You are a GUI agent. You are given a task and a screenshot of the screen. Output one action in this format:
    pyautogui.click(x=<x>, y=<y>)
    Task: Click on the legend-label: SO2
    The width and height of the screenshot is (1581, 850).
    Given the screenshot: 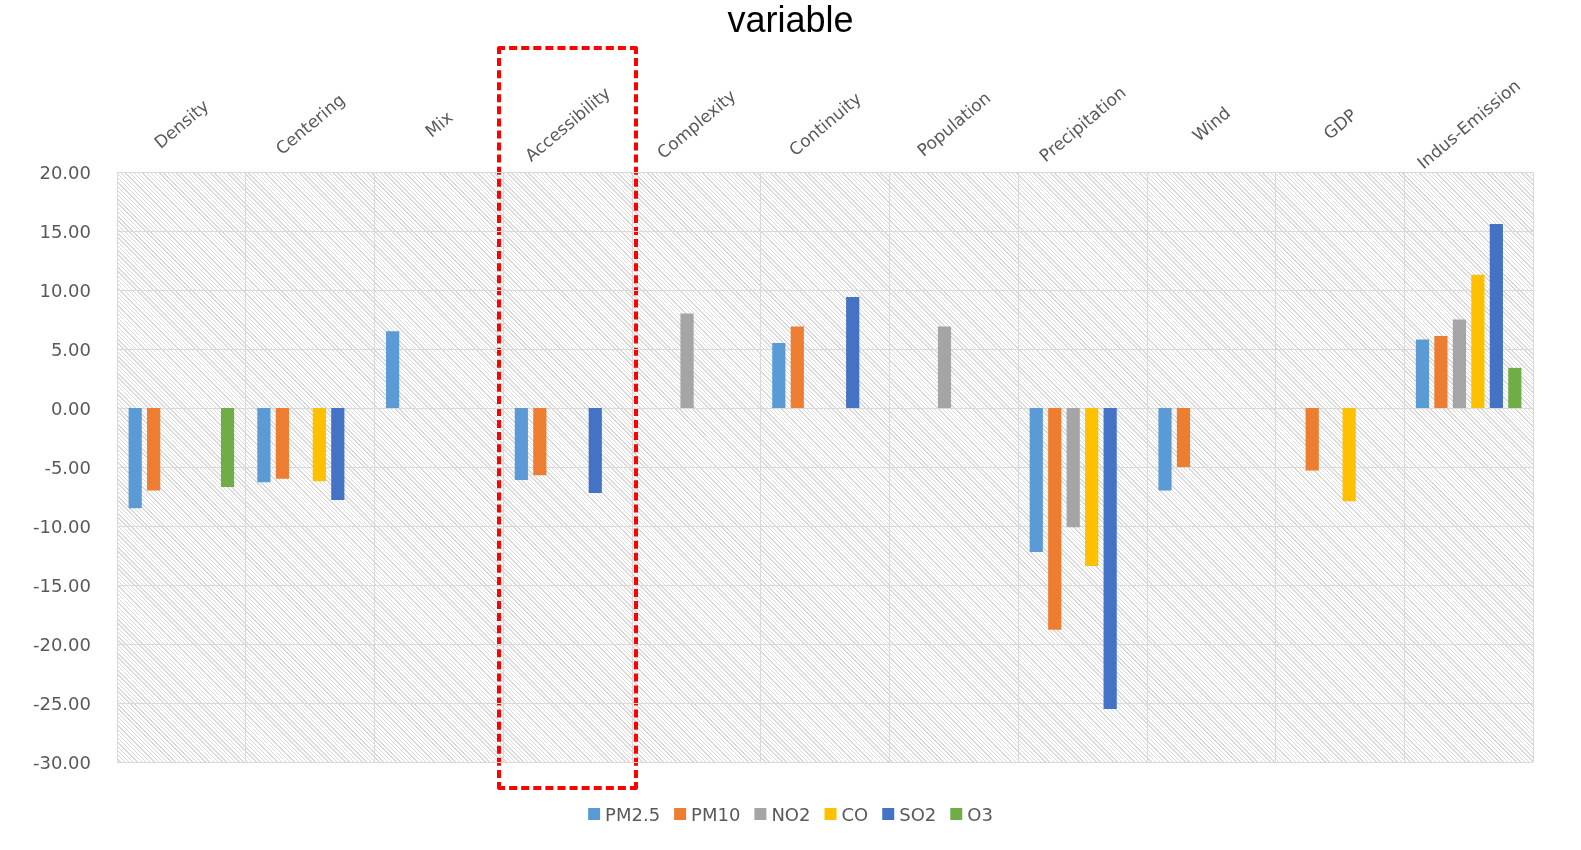 What is the action you would take?
    pyautogui.click(x=918, y=814)
    